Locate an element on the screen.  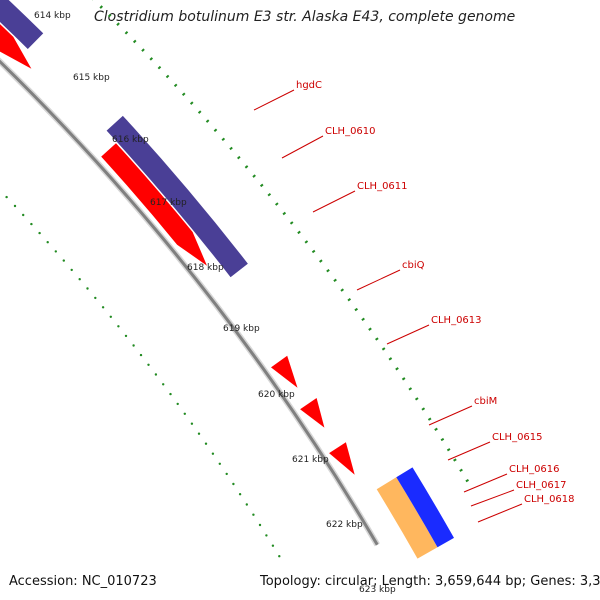
tick-label: 620 kbp is located at coordinates (276, 395).